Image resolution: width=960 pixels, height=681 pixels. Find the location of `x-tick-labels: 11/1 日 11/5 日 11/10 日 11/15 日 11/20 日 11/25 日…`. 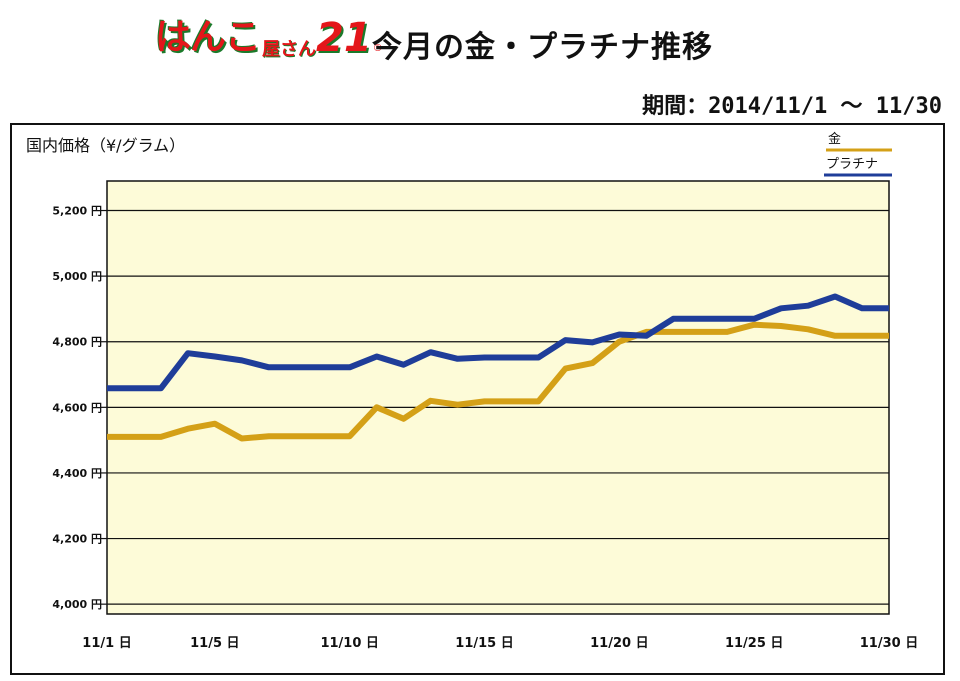

x-tick-labels: 11/1 日 11/5 日 11/10 日 11/15 日 11/20 日 11/25 日… is located at coordinates (500, 643).